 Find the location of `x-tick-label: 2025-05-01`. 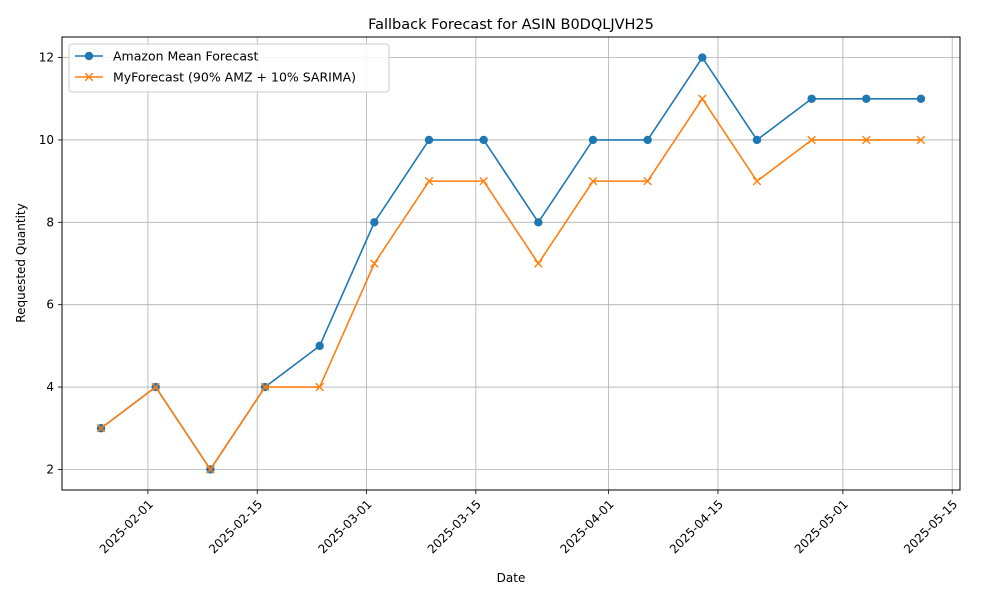

x-tick-label: 2025-05-01 is located at coordinates (821, 526).